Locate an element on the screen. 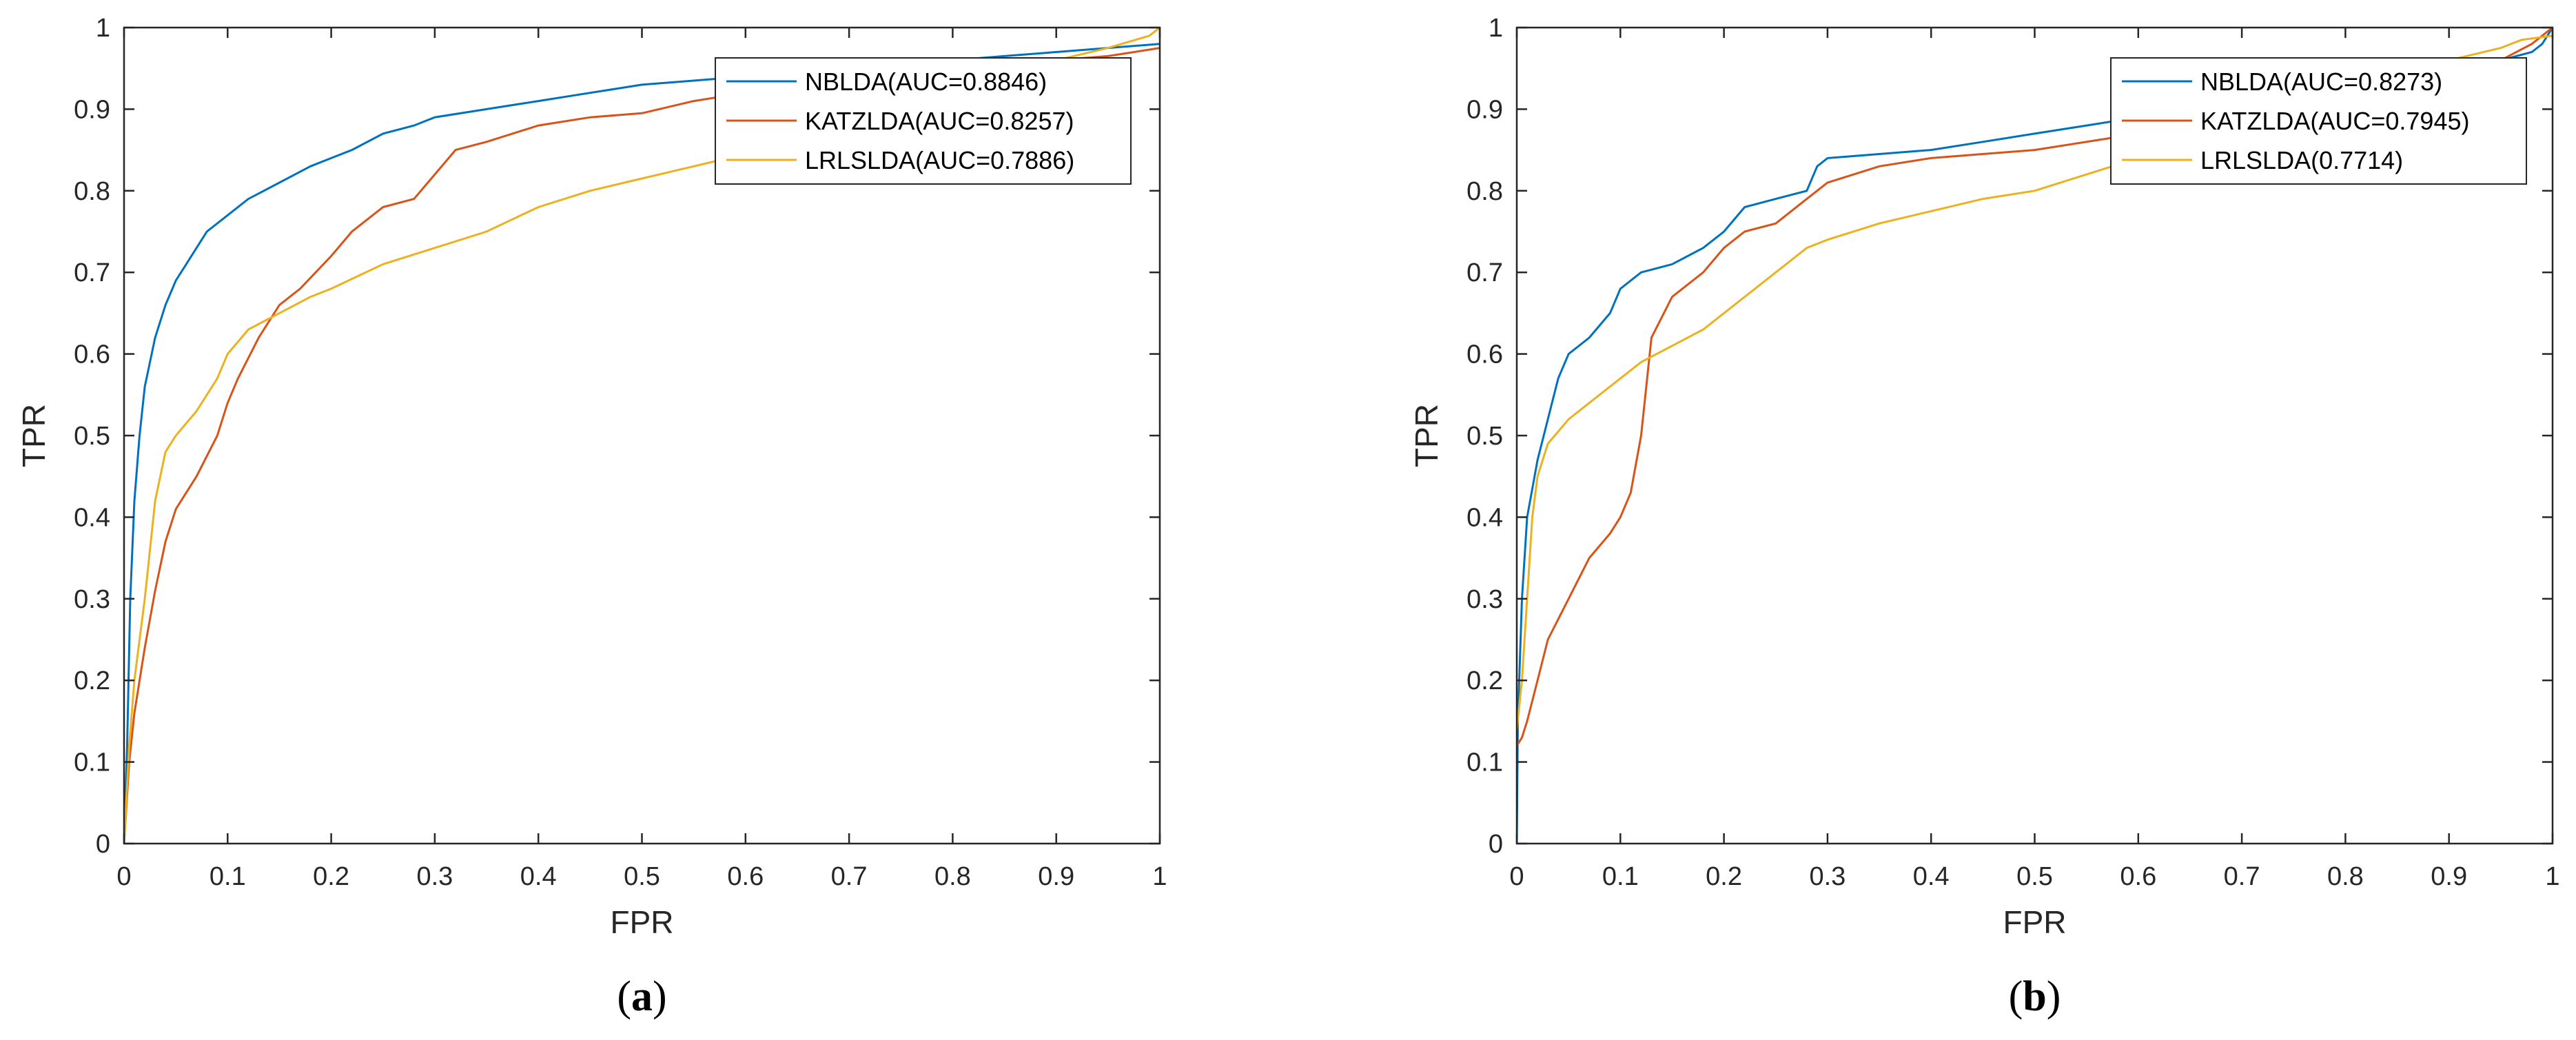 This screenshot has height=1040, width=2576. legend-label-3: LRLSLDA(AUC=0.7886) is located at coordinates (939, 160).